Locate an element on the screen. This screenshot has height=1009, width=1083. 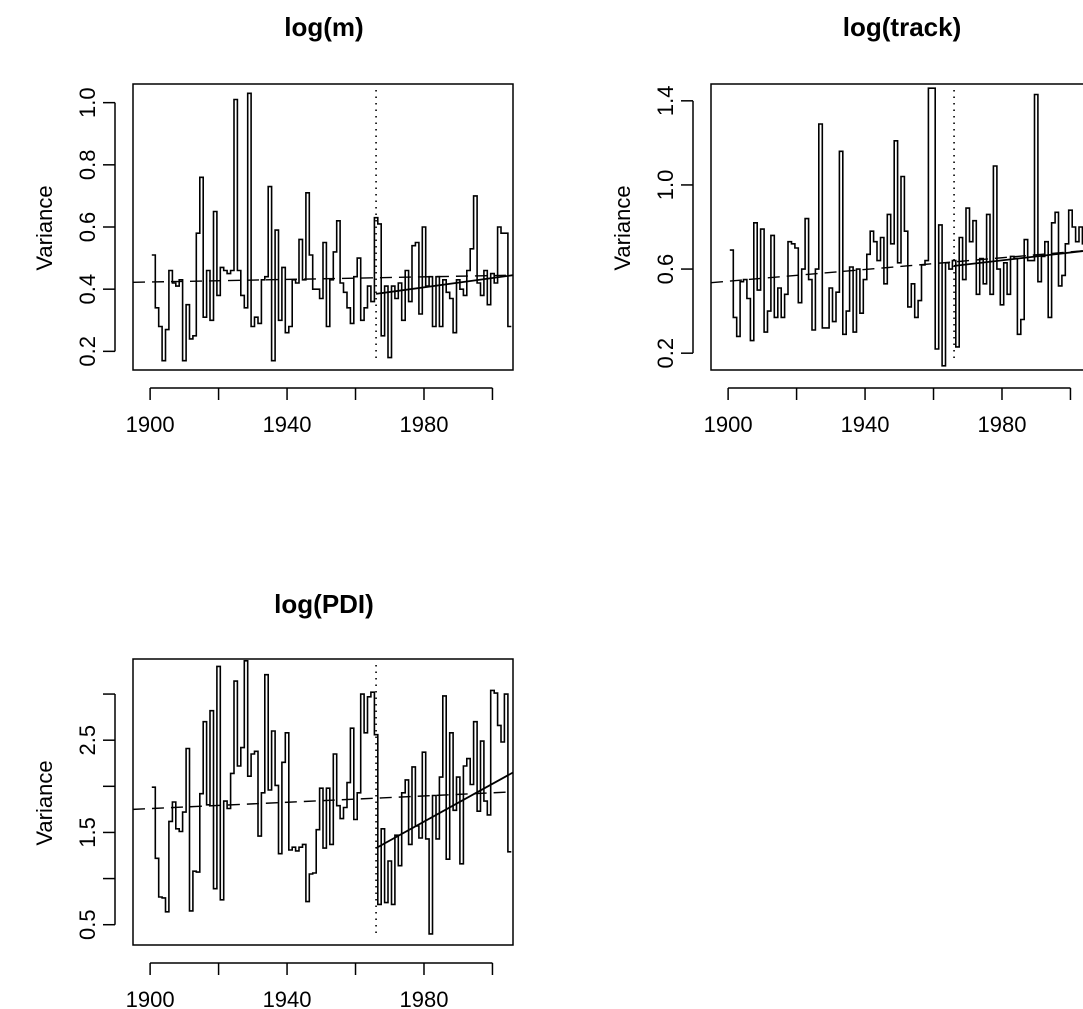
y-tick-label: 1.5 is located at coordinates (87, 832).